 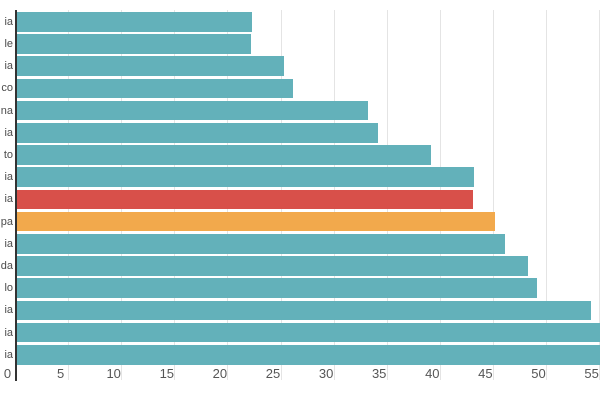 What do you see at coordinates (8, 310) in the screenshot?
I see `y-axis-label-fragment-14: ia` at bounding box center [8, 310].